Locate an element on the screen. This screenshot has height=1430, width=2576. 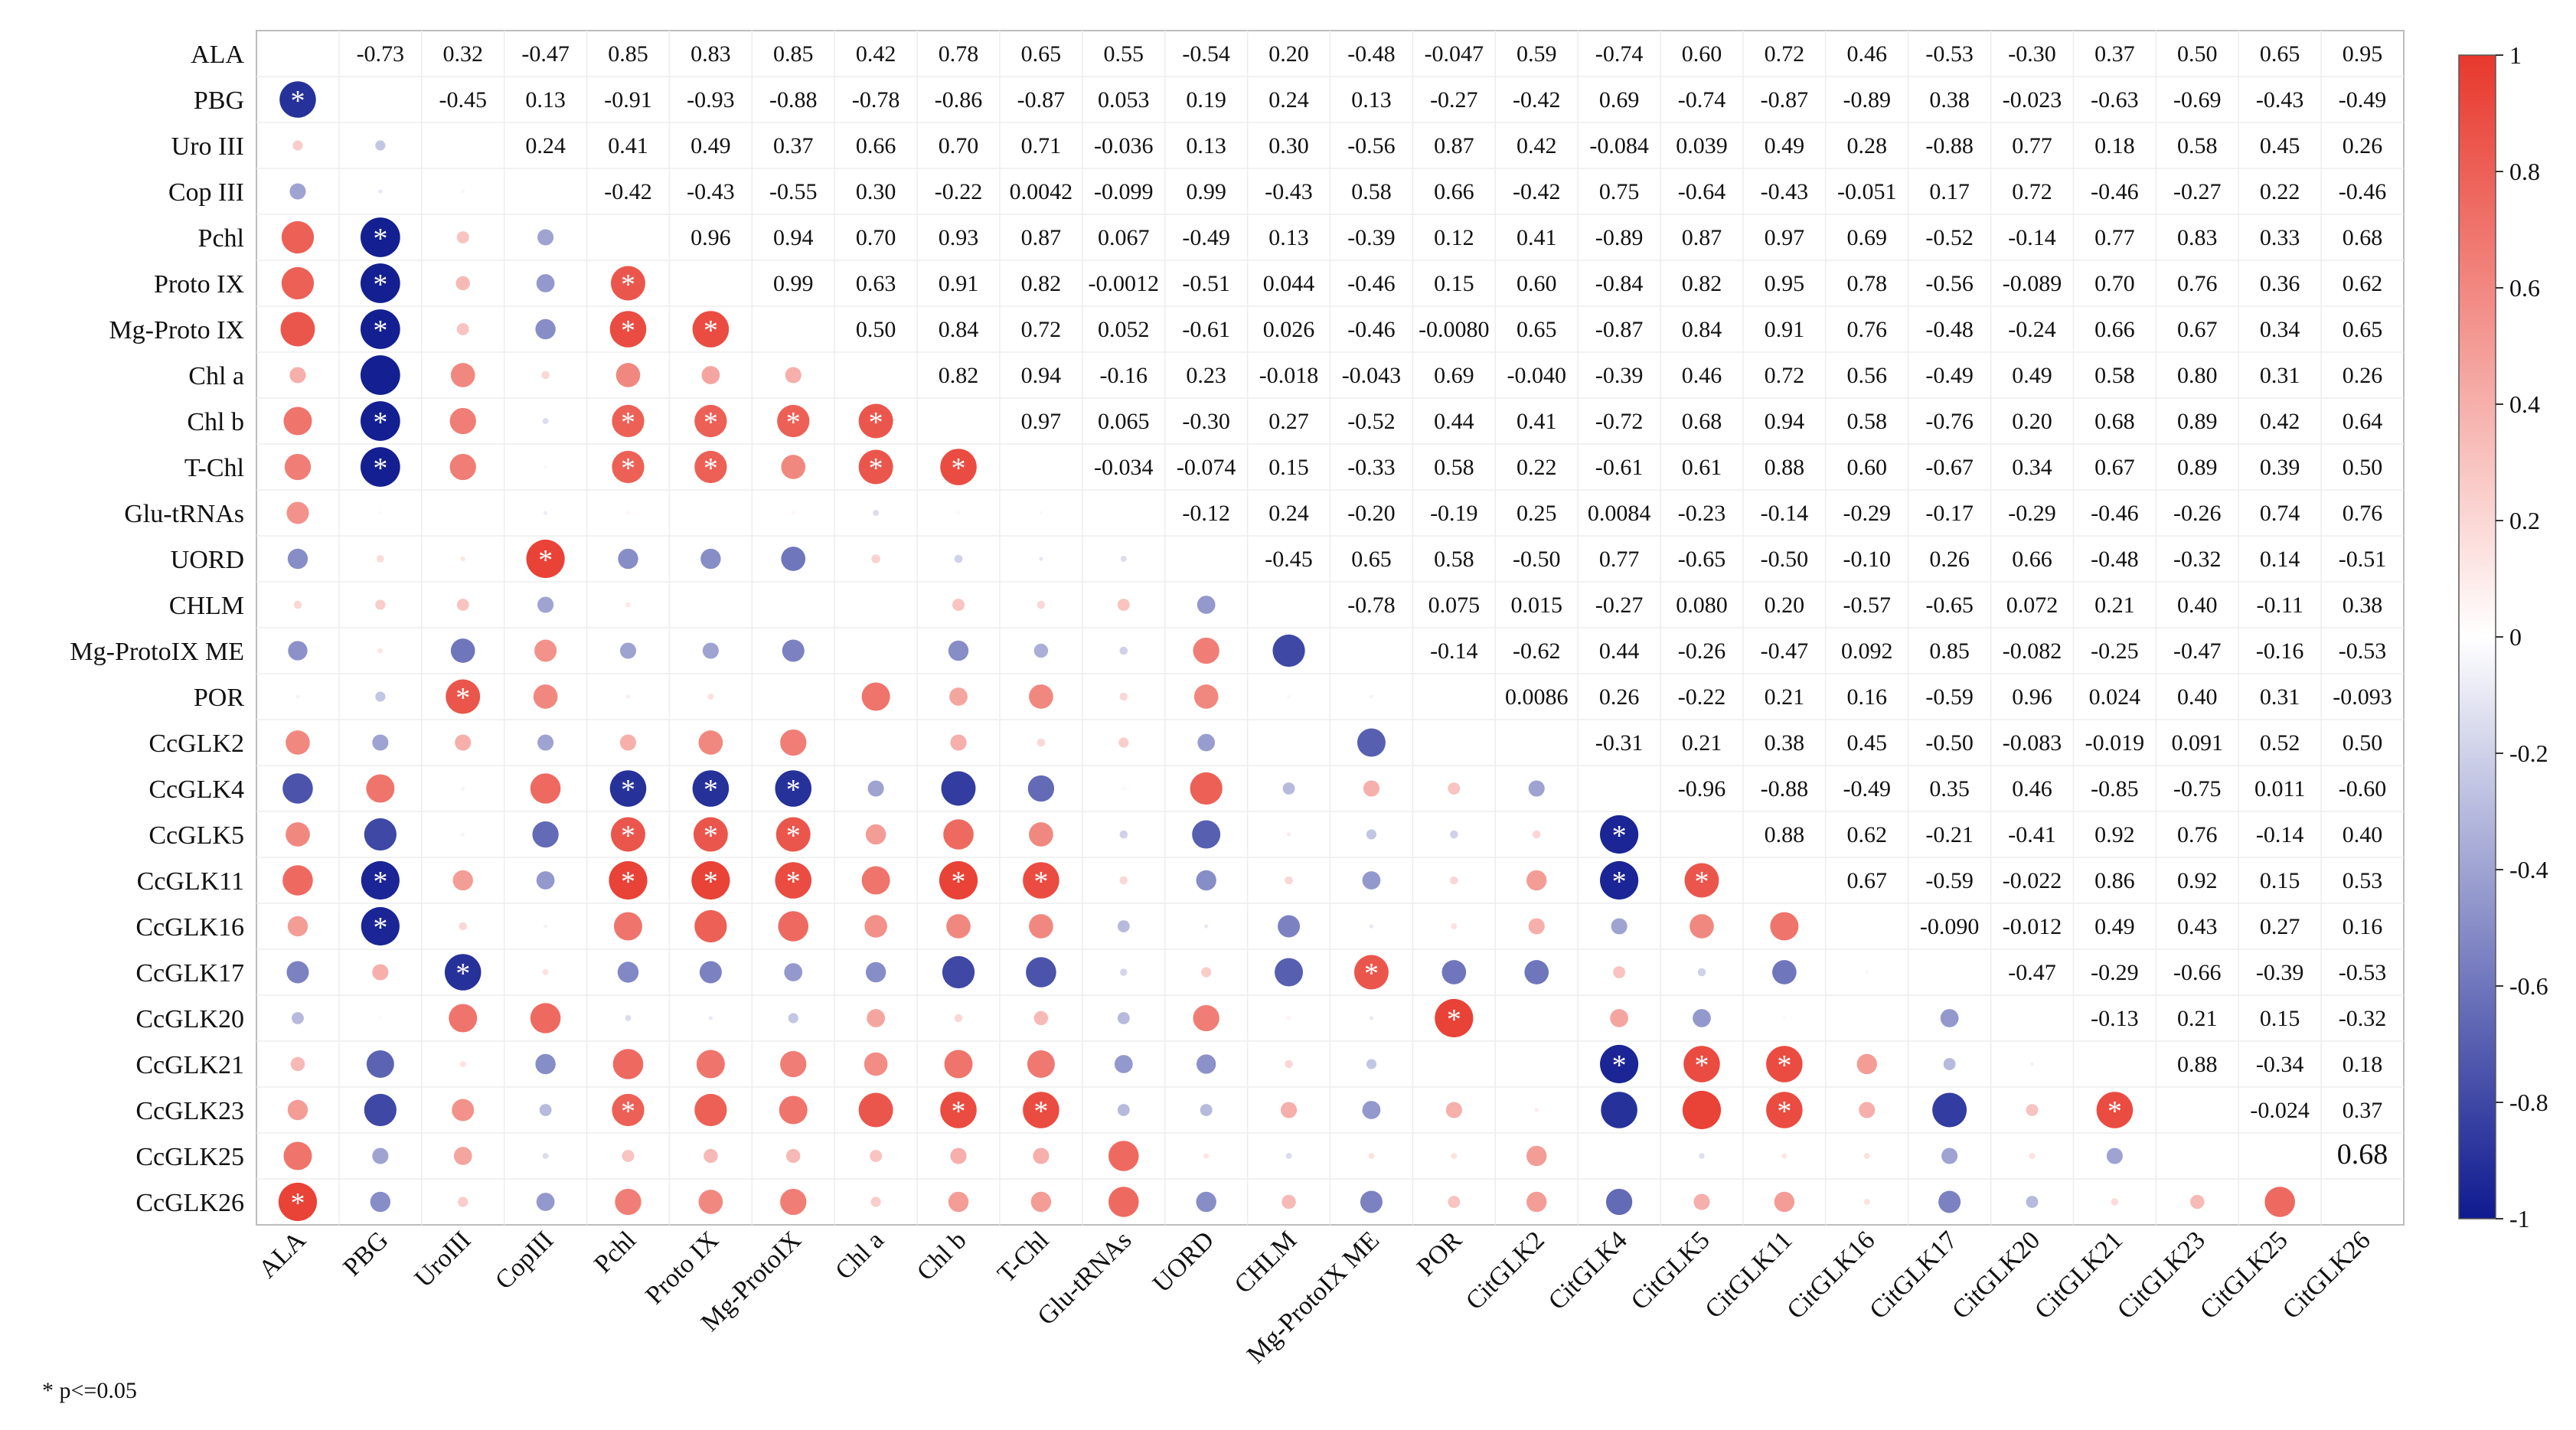
correlation-value: -0.14 is located at coordinates (1785, 513).